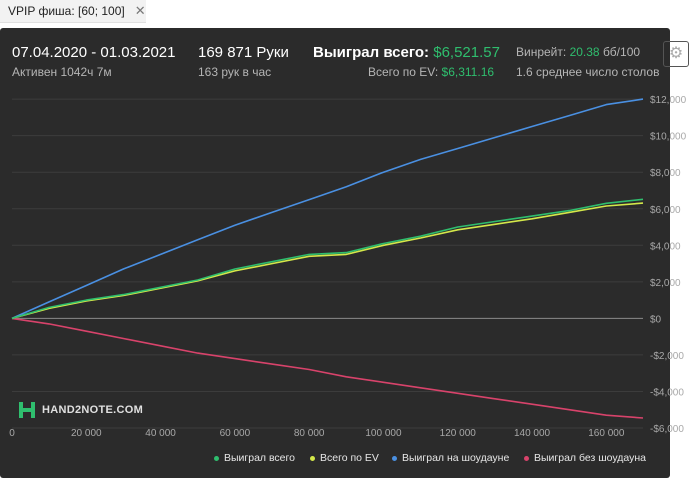 The height and width of the screenshot is (478, 700). I want to click on avg-tables: 1.6 среднее число столов, so click(588, 72).